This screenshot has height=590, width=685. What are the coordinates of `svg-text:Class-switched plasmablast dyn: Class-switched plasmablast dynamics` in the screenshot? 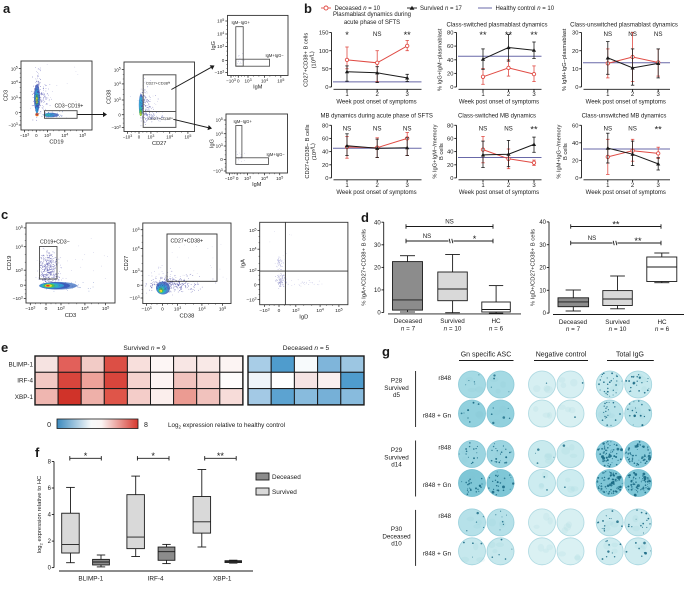 It's located at (496, 26).